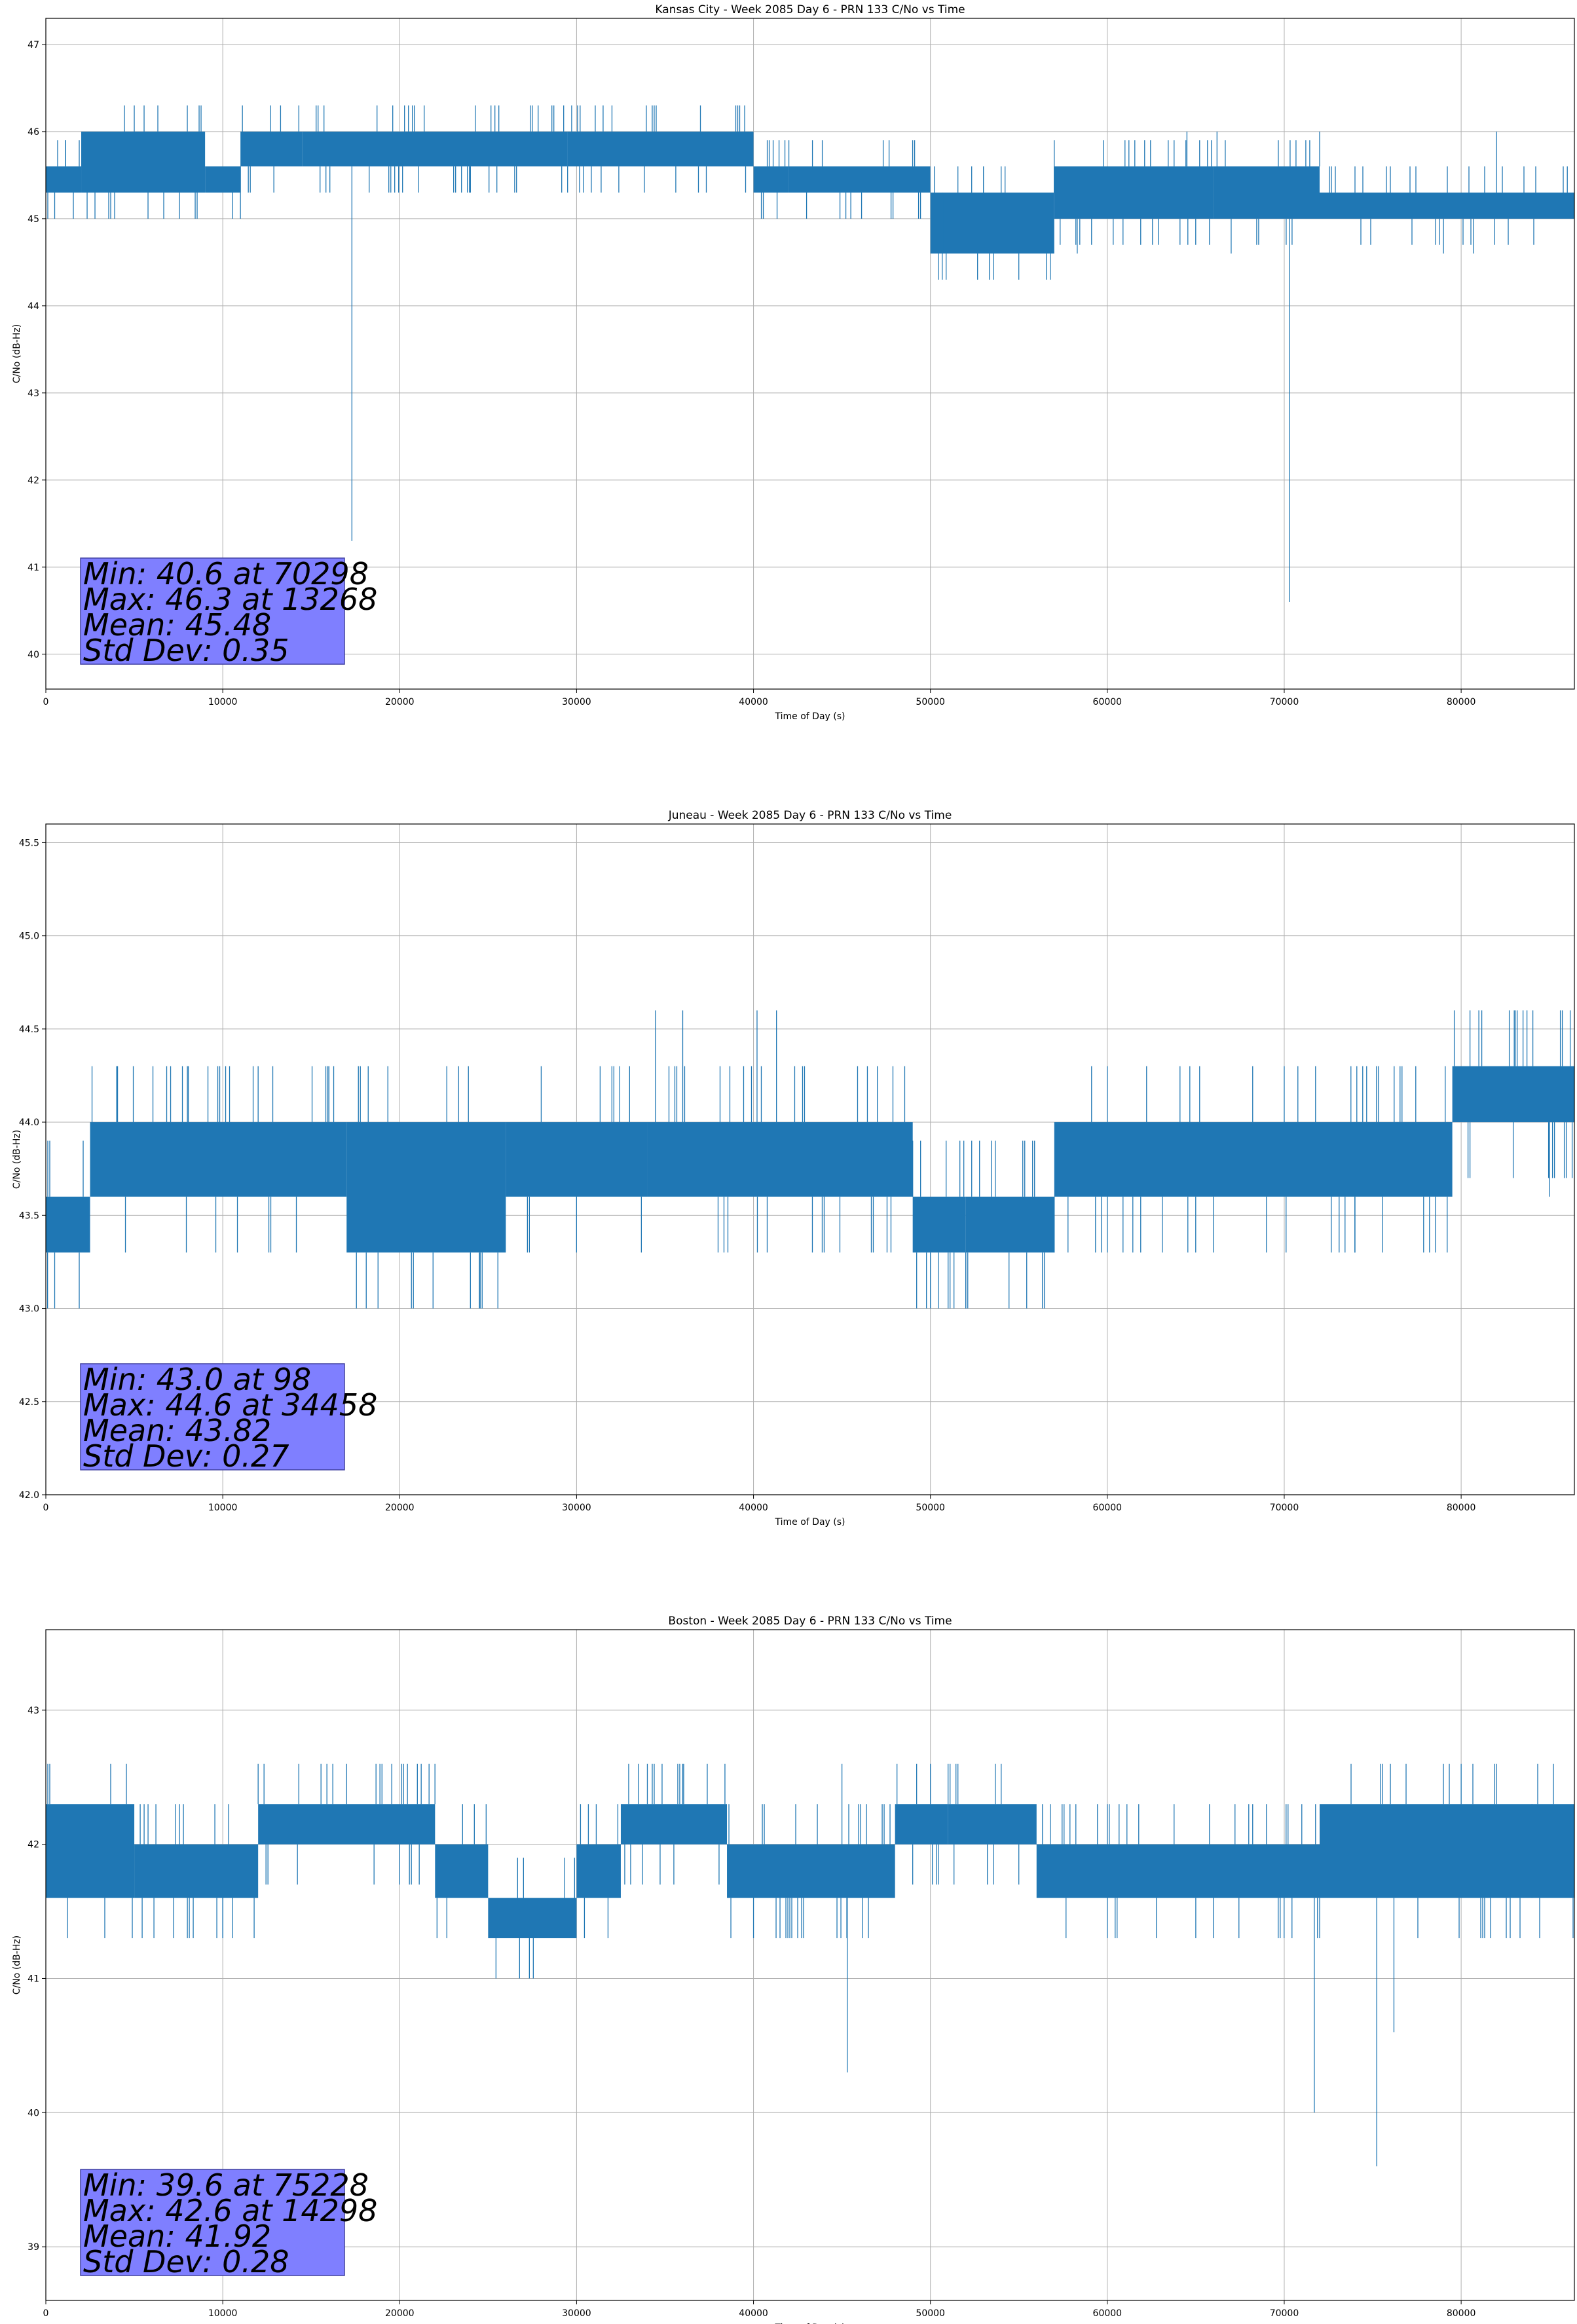  I want to click on kansas-city-x-tick-label: 60000, so click(1107, 702).